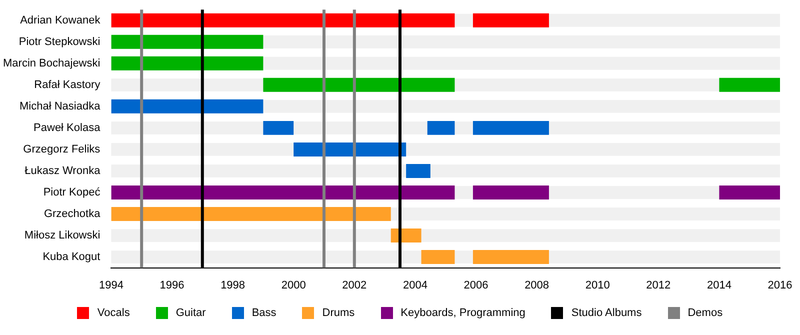 Image resolution: width=800 pixels, height=335 pixels. I want to click on y-tick-label: Paweł Kolasa, so click(68, 128).